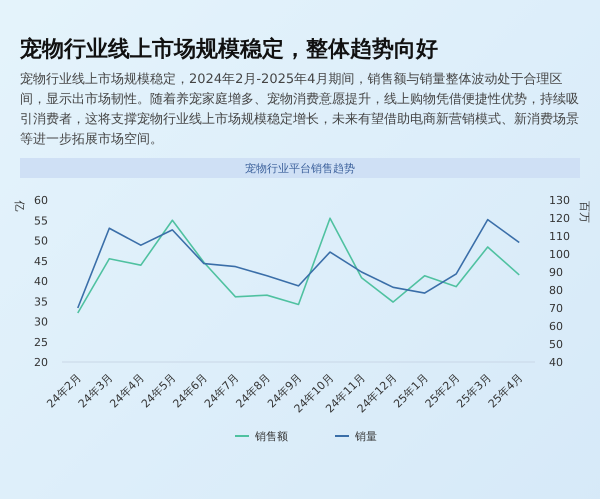 This screenshot has height=499, width=600. What do you see at coordinates (559, 254) in the screenshot?
I see `y2-tick-label: 100` at bounding box center [559, 254].